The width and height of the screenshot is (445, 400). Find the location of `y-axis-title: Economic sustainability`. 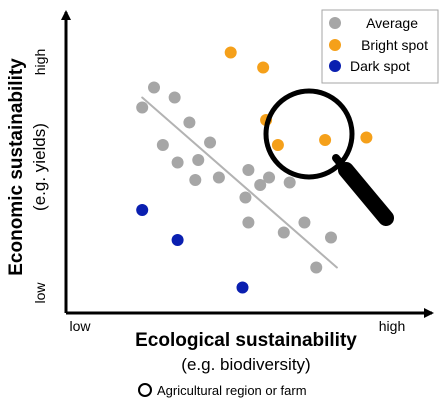

y-axis-title: Economic sustainability is located at coordinates (16, 167).